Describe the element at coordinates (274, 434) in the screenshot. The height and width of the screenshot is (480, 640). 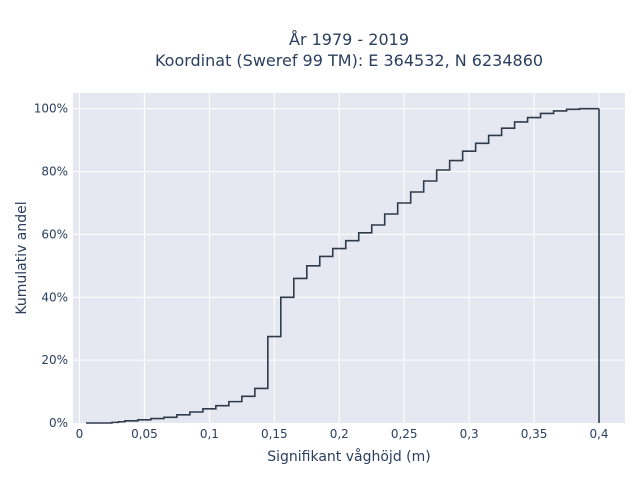
I see `x-tick-label: 0,15` at that location.